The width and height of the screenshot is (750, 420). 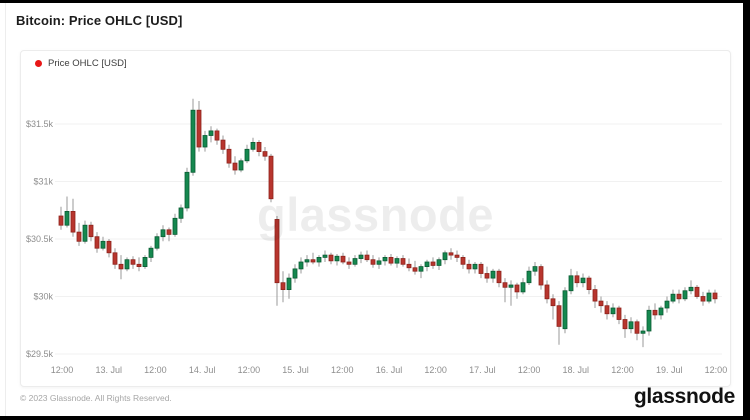 What do you see at coordinates (576, 370) in the screenshot?
I see `x-axis-label: 18. Jul` at bounding box center [576, 370].